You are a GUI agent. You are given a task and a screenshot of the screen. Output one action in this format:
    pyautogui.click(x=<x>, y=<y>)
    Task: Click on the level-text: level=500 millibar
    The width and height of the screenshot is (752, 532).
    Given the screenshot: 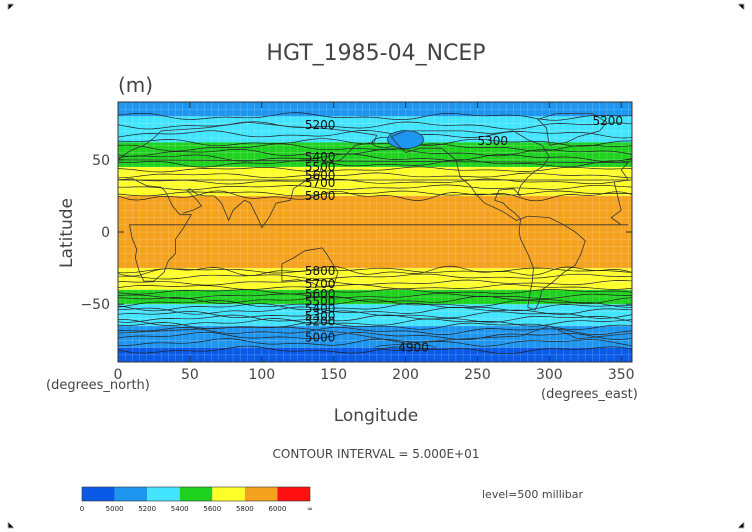 What is the action you would take?
    pyautogui.click(x=533, y=494)
    